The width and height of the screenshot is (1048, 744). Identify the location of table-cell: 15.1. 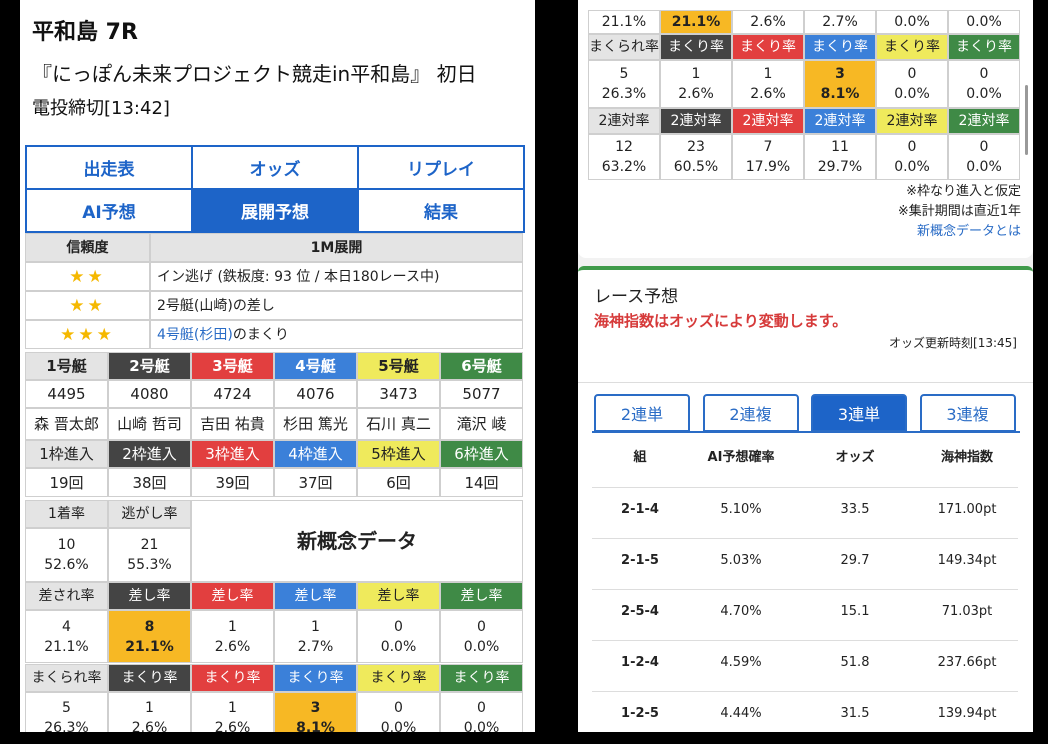
(855, 611).